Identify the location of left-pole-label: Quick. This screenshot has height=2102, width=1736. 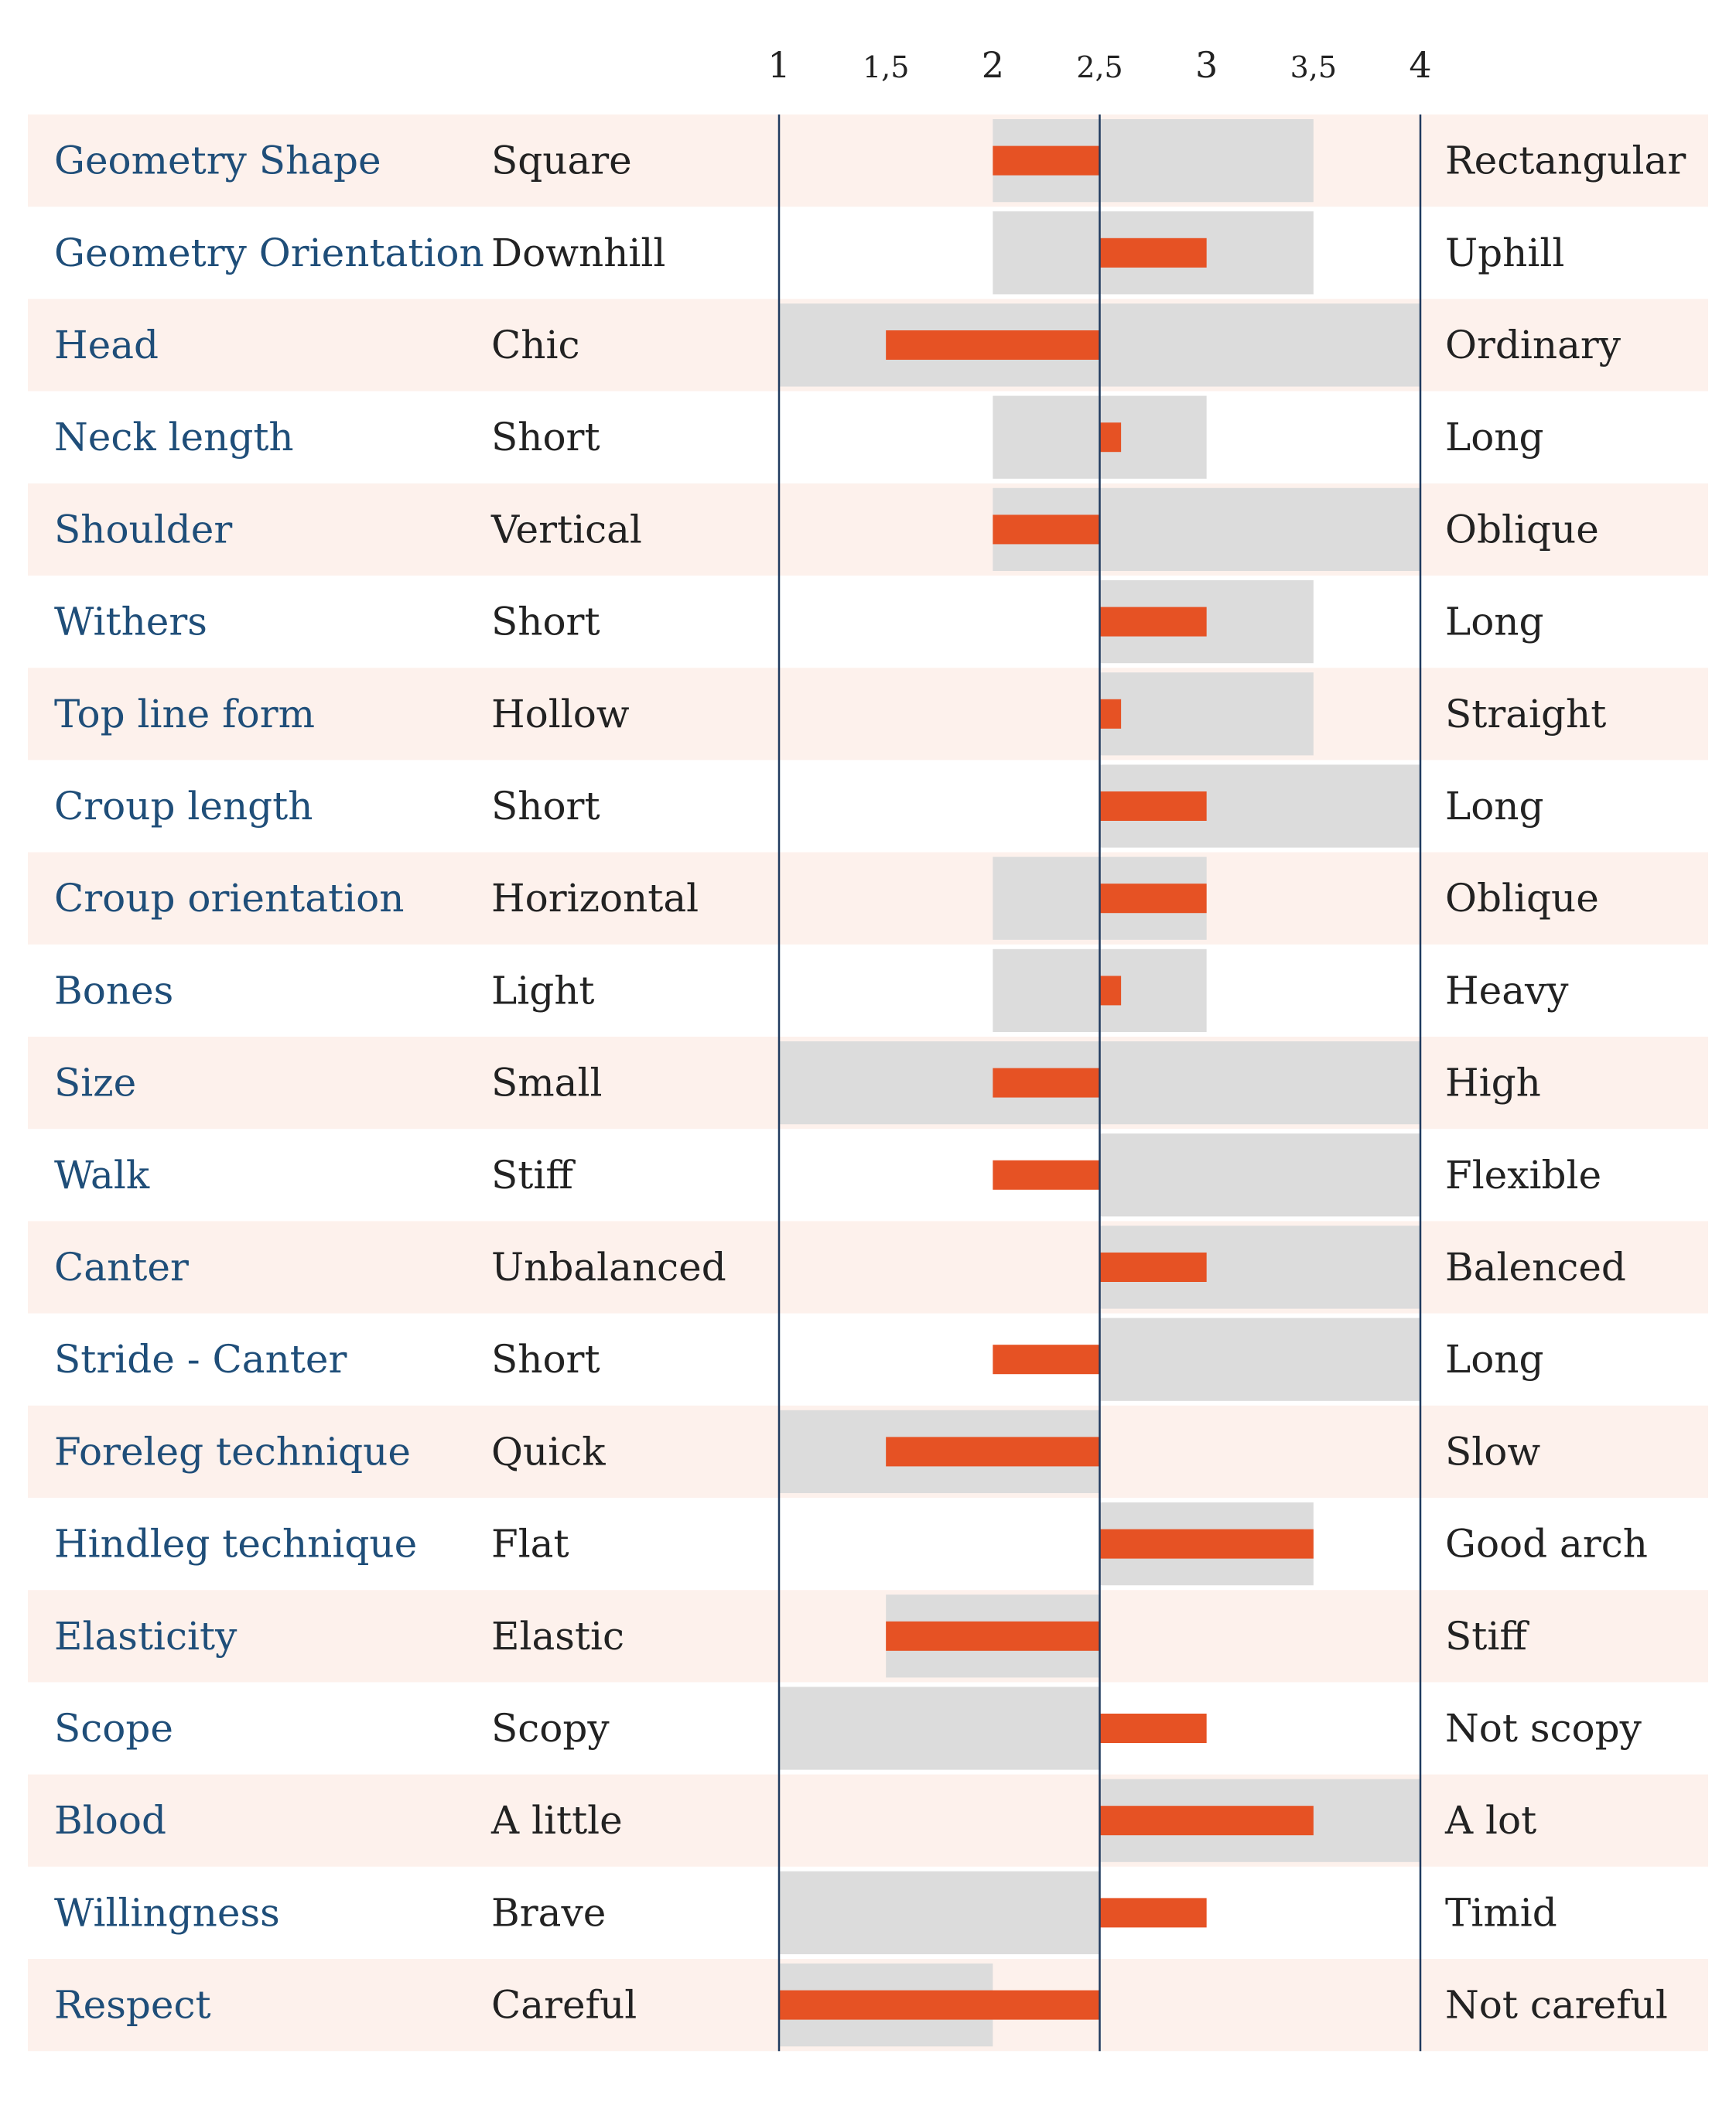
(548, 1451).